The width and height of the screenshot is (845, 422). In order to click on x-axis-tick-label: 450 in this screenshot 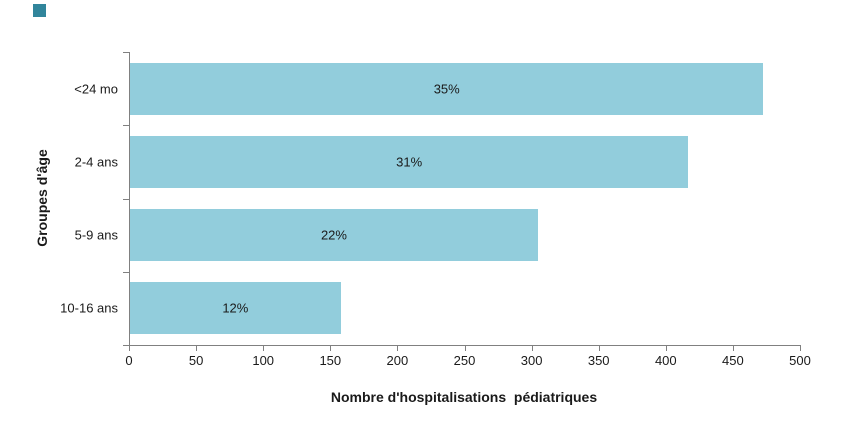, I will do `click(733, 360)`.